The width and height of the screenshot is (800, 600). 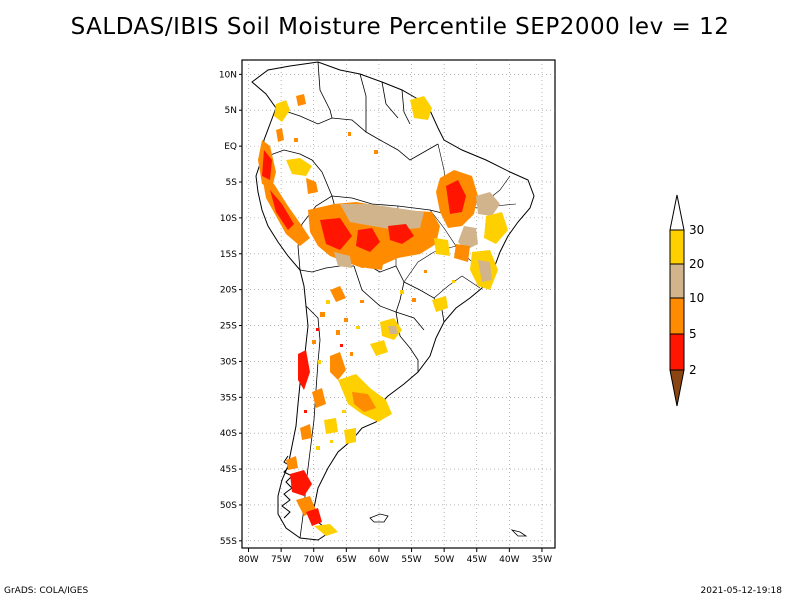 I want to click on footer-timestamp: 2021-05-12-19:18, so click(x=741, y=591).